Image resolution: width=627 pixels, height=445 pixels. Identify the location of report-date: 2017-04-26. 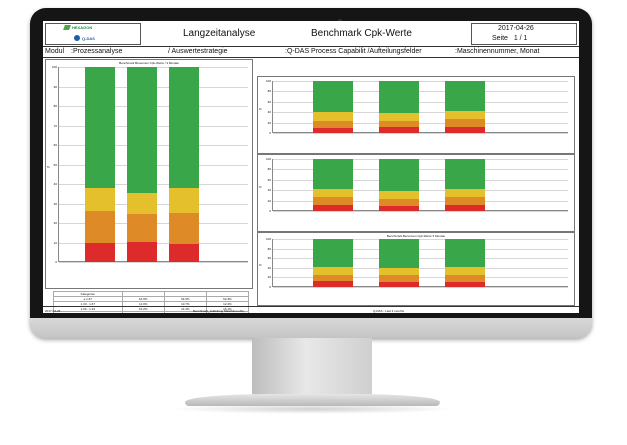
(516, 28).